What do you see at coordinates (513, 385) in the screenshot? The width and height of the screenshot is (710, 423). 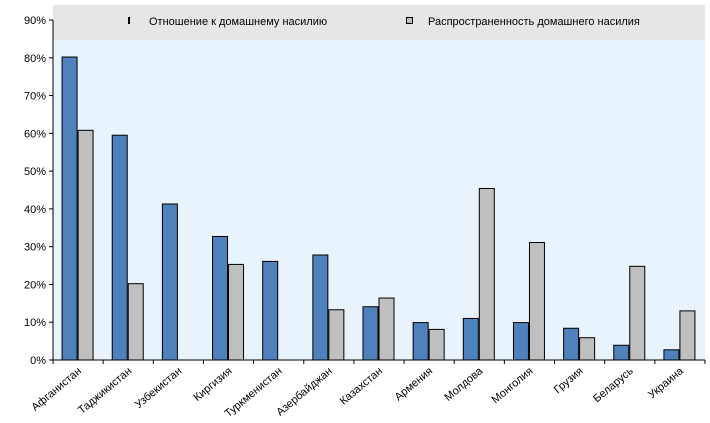 I see `x-tick-label: Монголия` at bounding box center [513, 385].